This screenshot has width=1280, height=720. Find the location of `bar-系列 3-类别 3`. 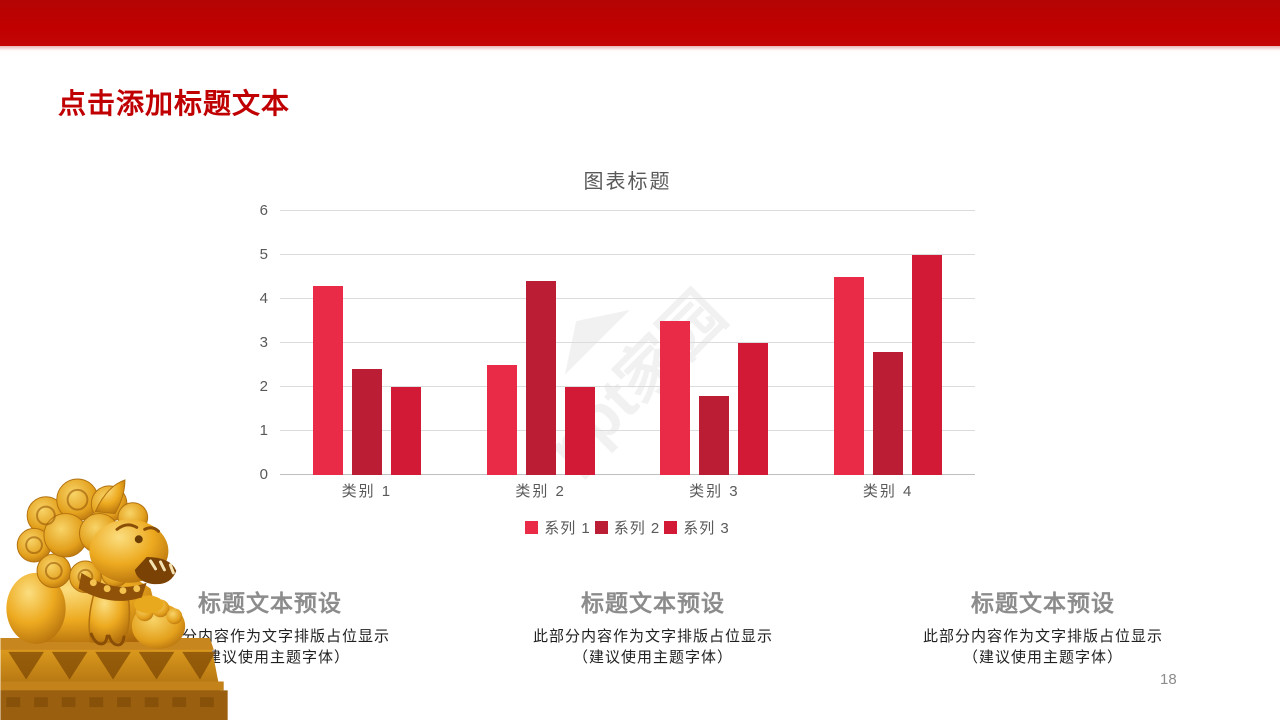

bar-系列 3-类别 3 is located at coordinates (753, 409).